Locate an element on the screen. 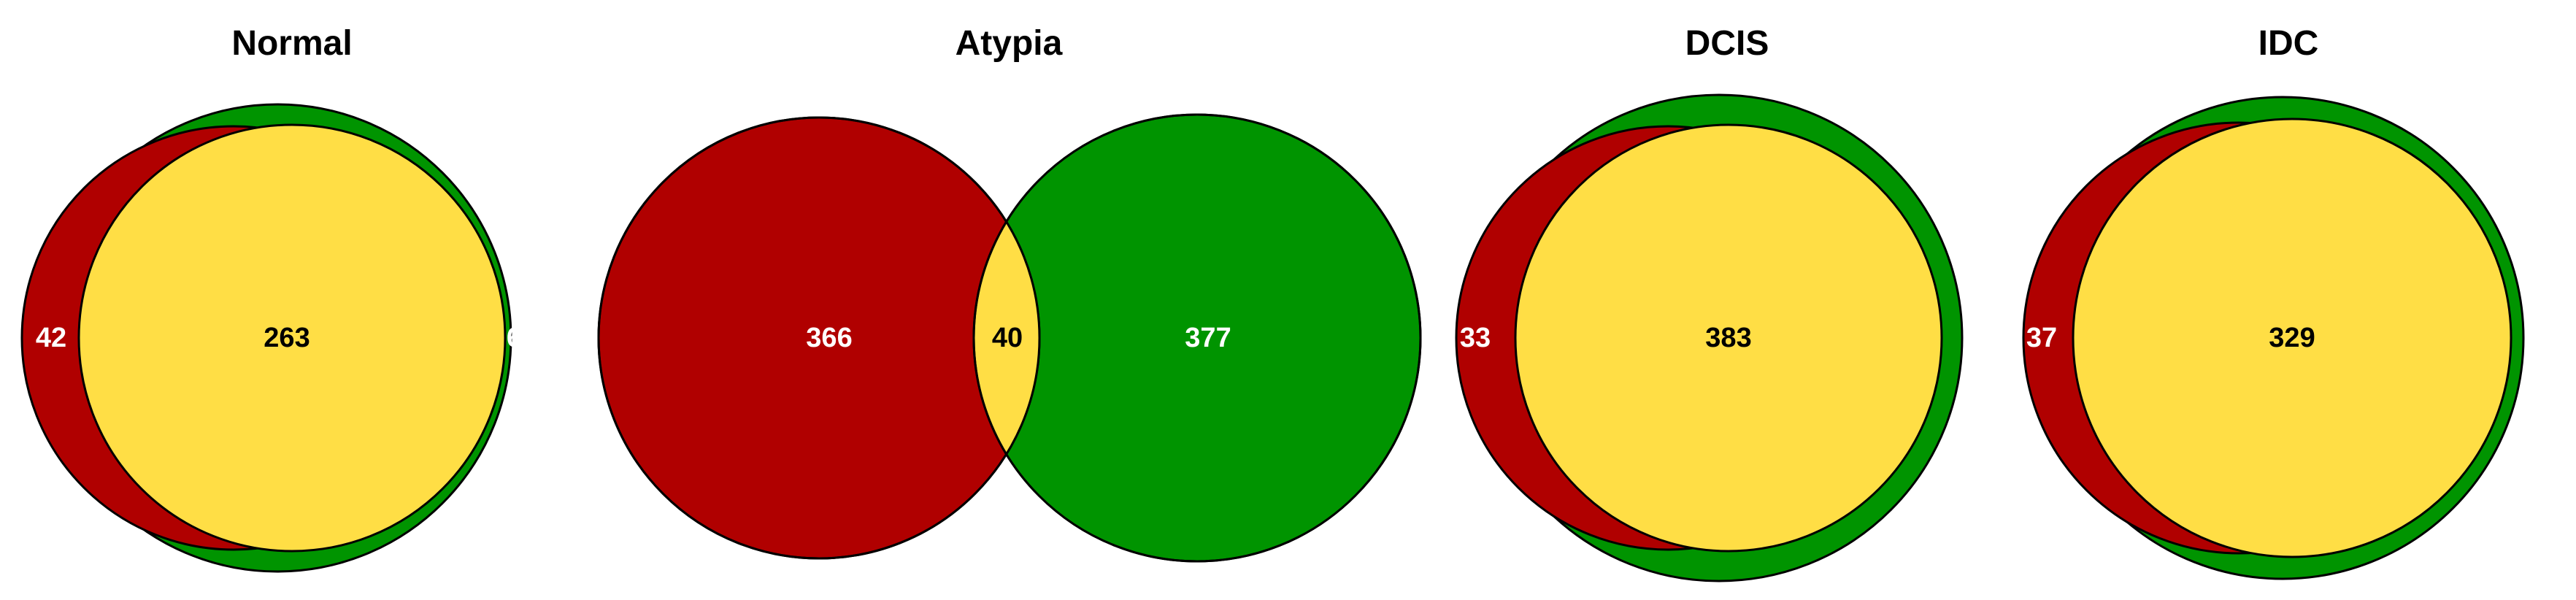 The width and height of the screenshot is (2576, 600). overlap-region-dcis is located at coordinates (1728, 338).